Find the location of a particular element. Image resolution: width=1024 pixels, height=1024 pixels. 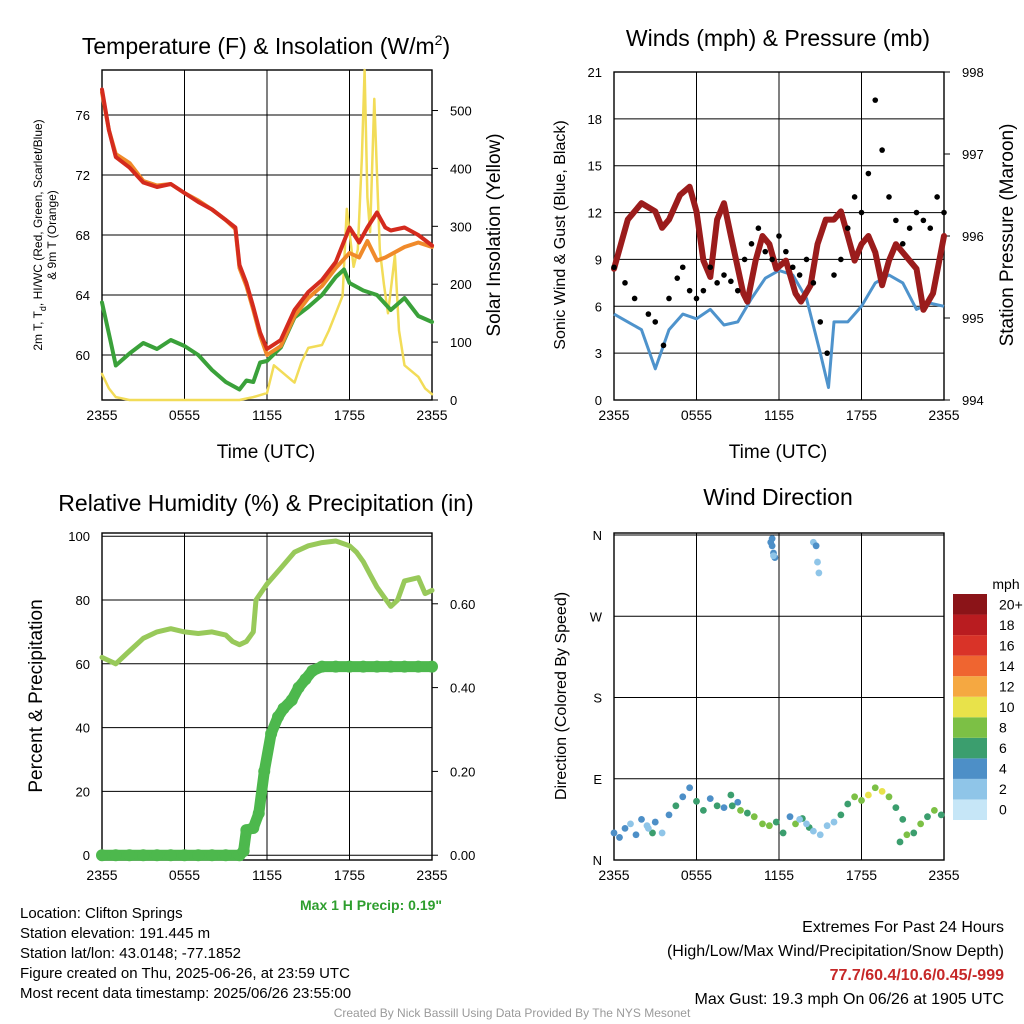

series-solar-line is located at coordinates (267, 235).